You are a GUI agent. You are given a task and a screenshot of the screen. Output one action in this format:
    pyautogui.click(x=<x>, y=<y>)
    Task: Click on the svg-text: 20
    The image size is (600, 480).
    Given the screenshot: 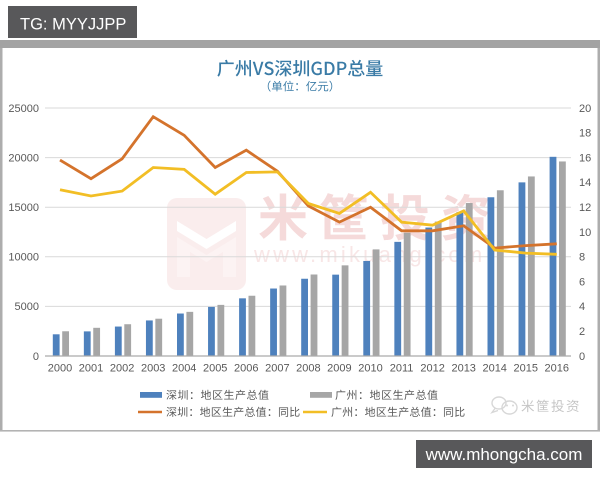 What is the action you would take?
    pyautogui.click(x=585, y=109)
    